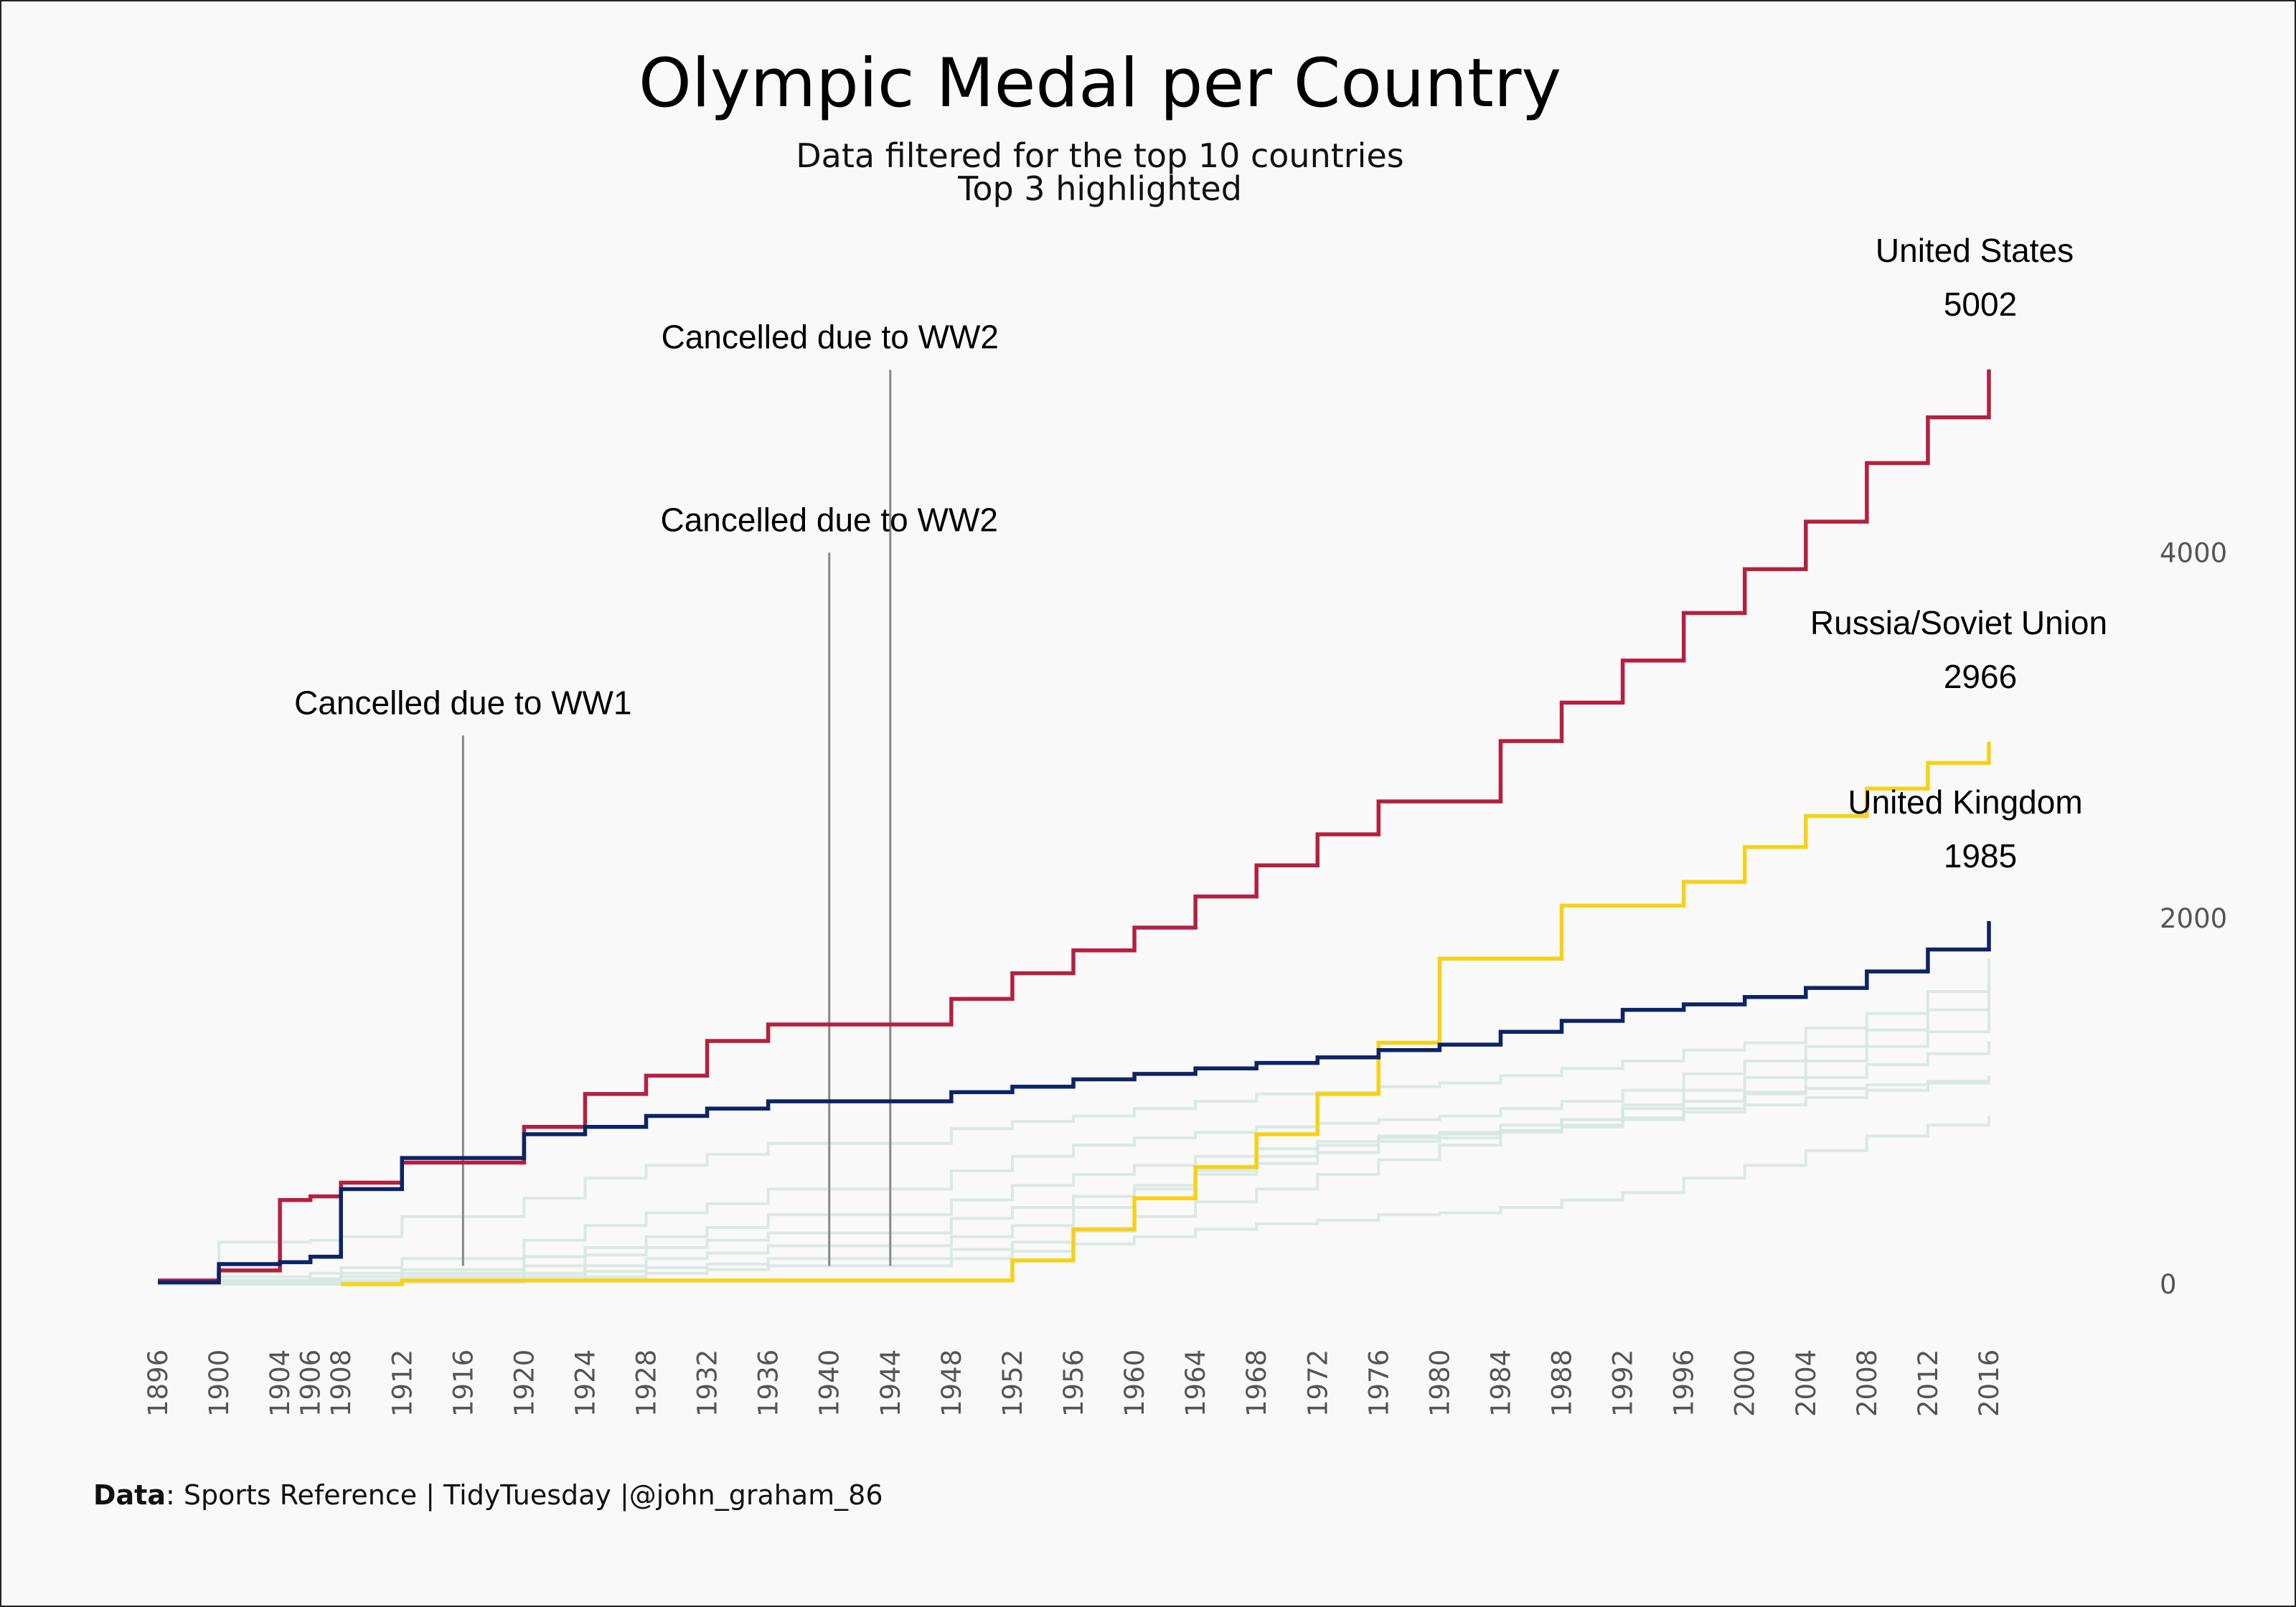  What do you see at coordinates (1975, 250) in the screenshot?
I see `series-label-united-states: United States` at bounding box center [1975, 250].